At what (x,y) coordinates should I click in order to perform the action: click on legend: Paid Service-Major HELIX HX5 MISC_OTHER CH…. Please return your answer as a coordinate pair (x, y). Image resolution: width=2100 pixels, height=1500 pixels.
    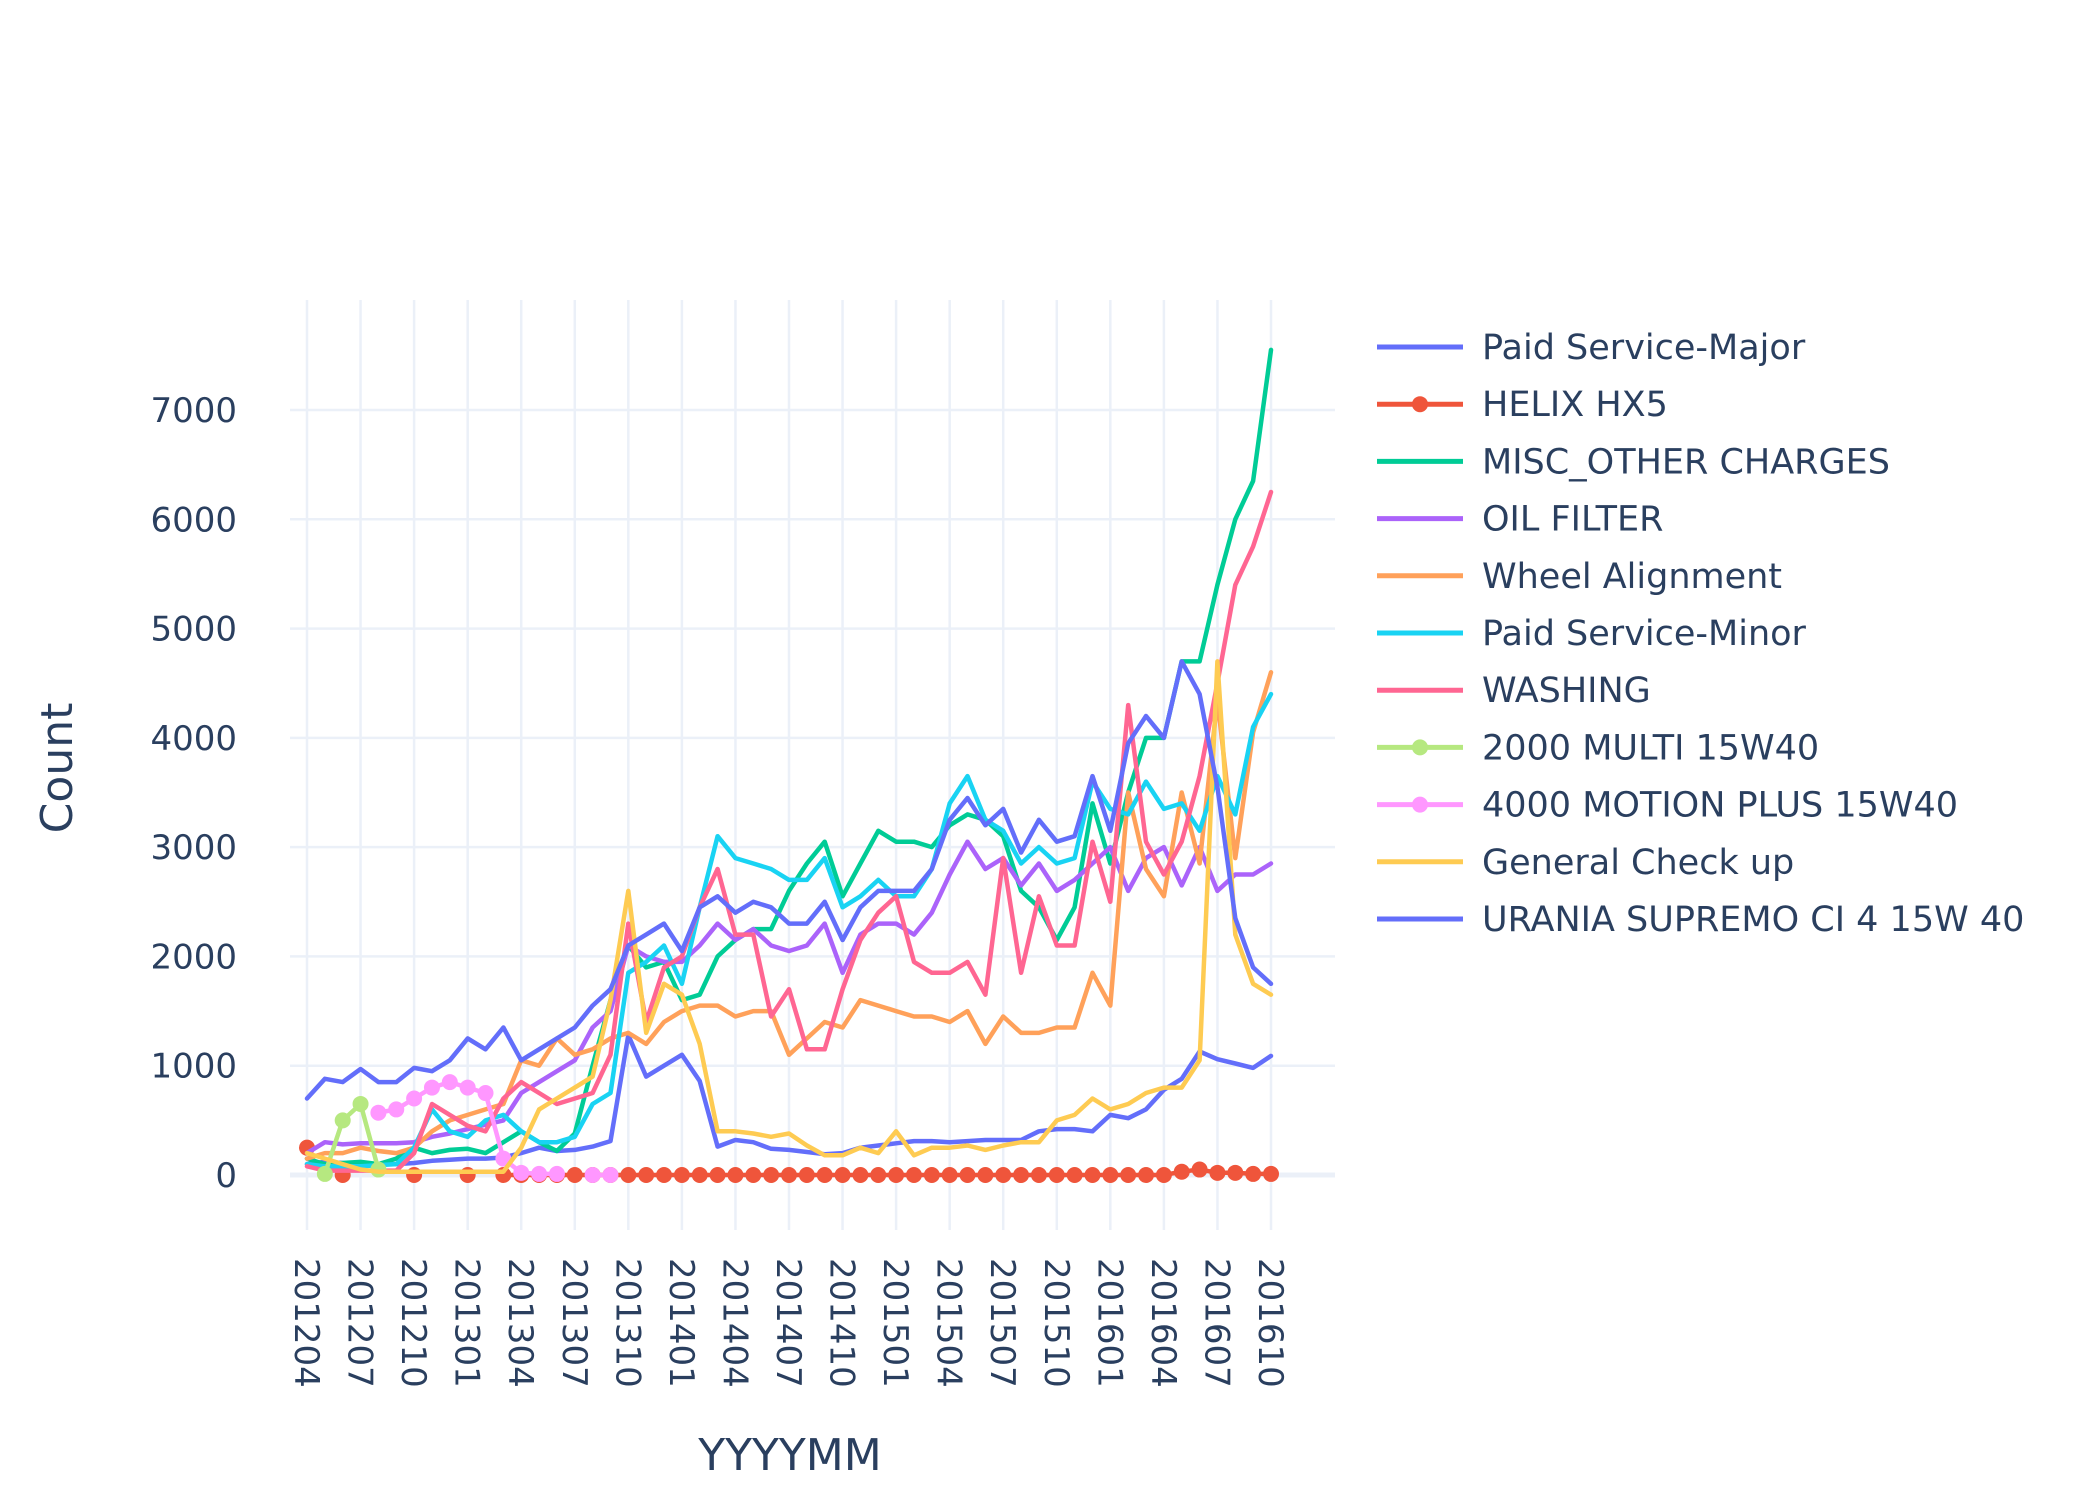
    Looking at the image, I should click on (1700, 634).